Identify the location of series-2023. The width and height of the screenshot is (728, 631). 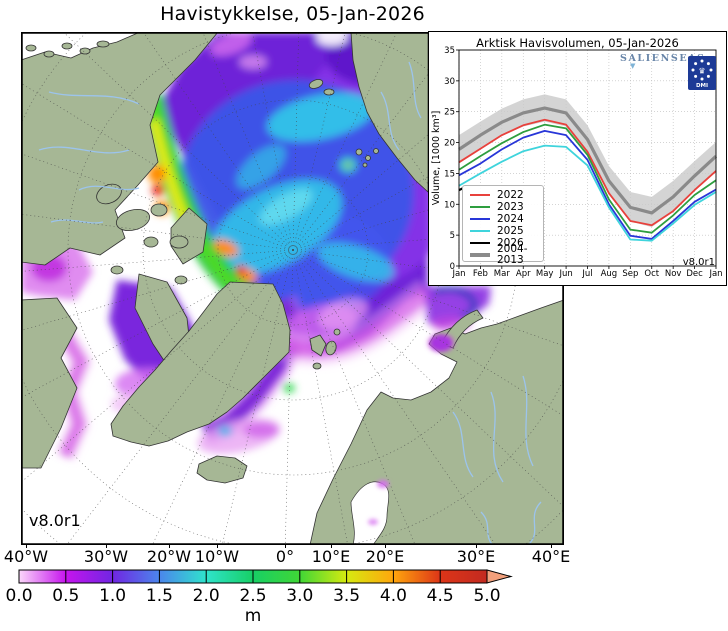
(587, 178).